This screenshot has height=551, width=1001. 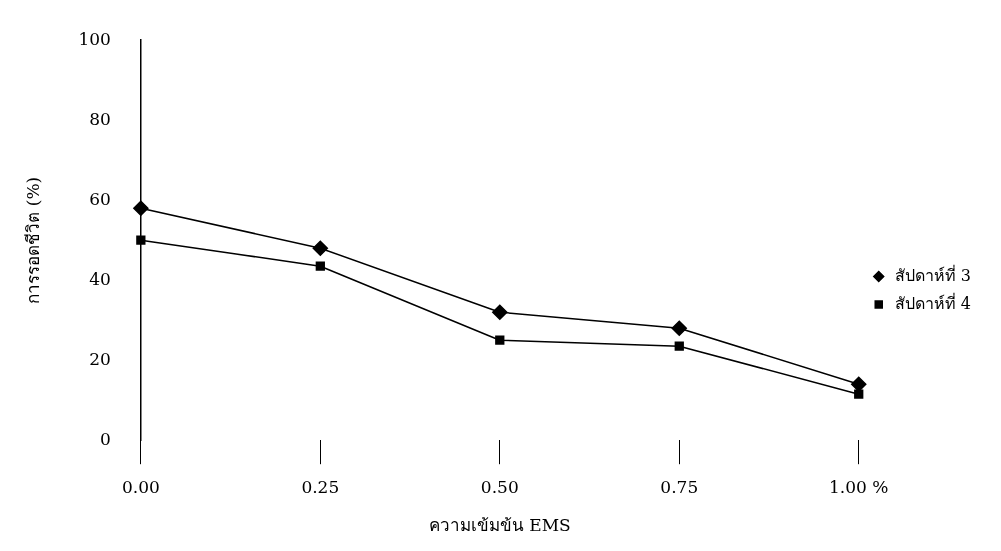 I want to click on y-tick-label: 60, so click(x=100, y=198).